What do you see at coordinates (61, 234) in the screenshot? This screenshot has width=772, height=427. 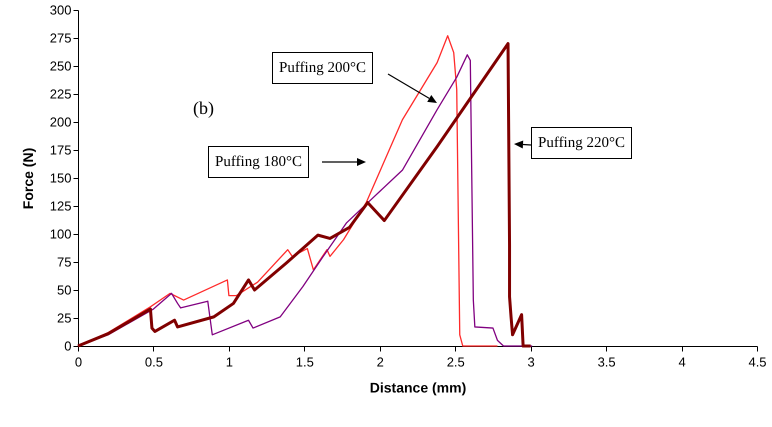 I see `y-tick-label: 100` at bounding box center [61, 234].